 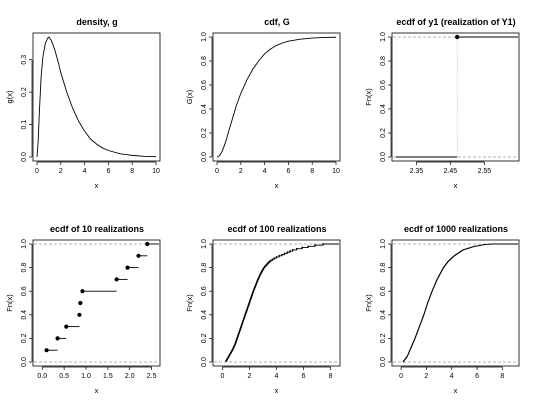 What do you see at coordinates (277, 22) in the screenshot?
I see `chart-title: cdf, G` at bounding box center [277, 22].